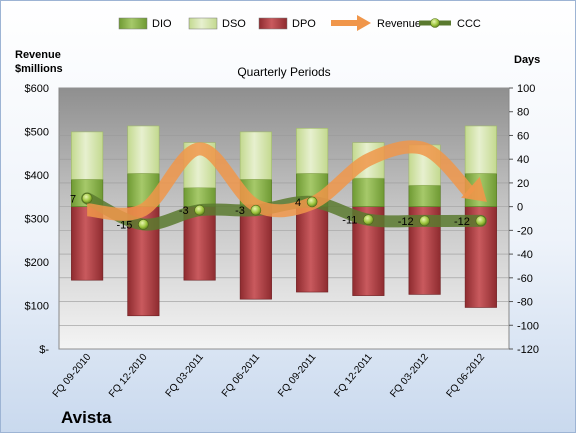 Image resolution: width=576 pixels, height=434 pixels. What do you see at coordinates (234, 24) in the screenshot?
I see `legend-label-dso: DSO` at bounding box center [234, 24].